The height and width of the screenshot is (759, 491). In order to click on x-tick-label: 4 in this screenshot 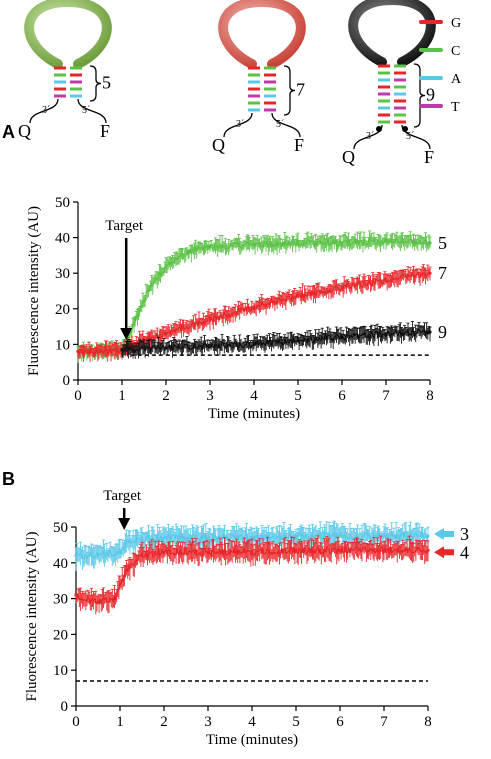, I will do `click(252, 722)`.